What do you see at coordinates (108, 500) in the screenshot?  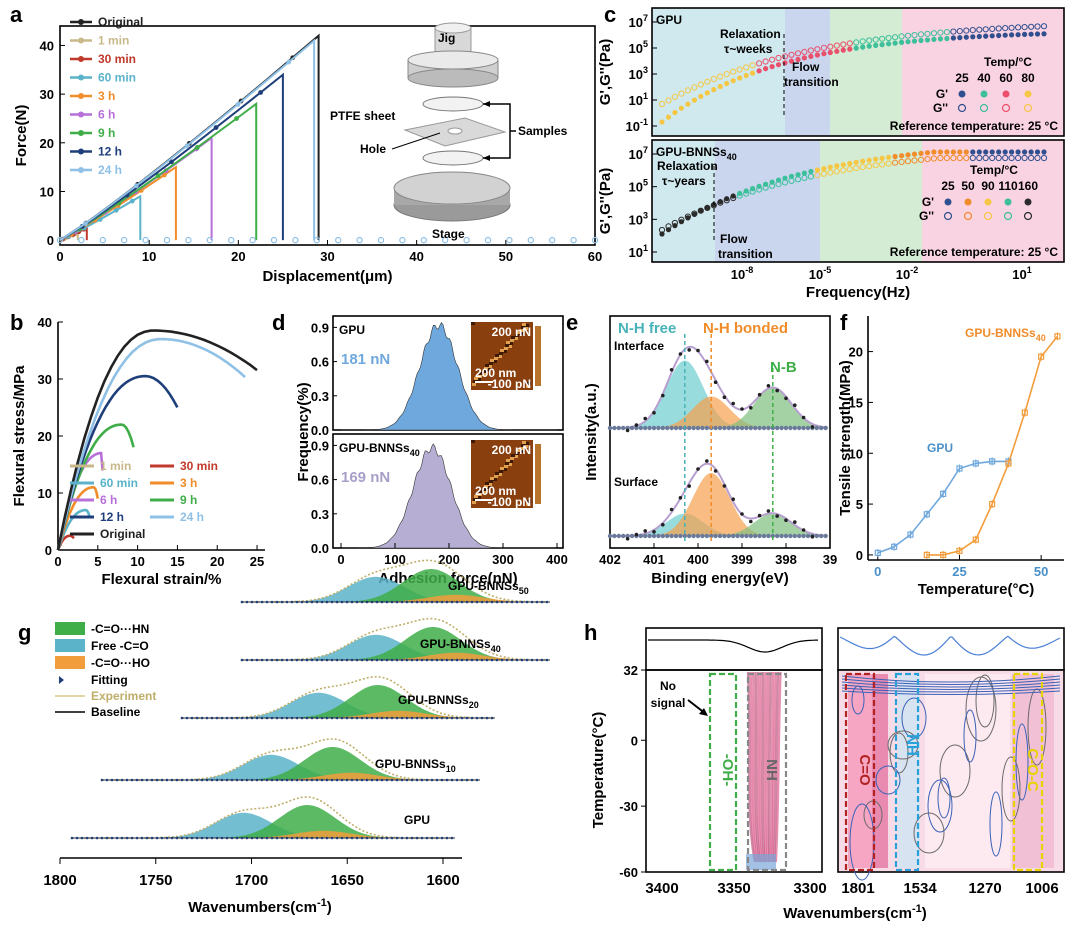 I see `b-legend-label-4: 6 h` at bounding box center [108, 500].